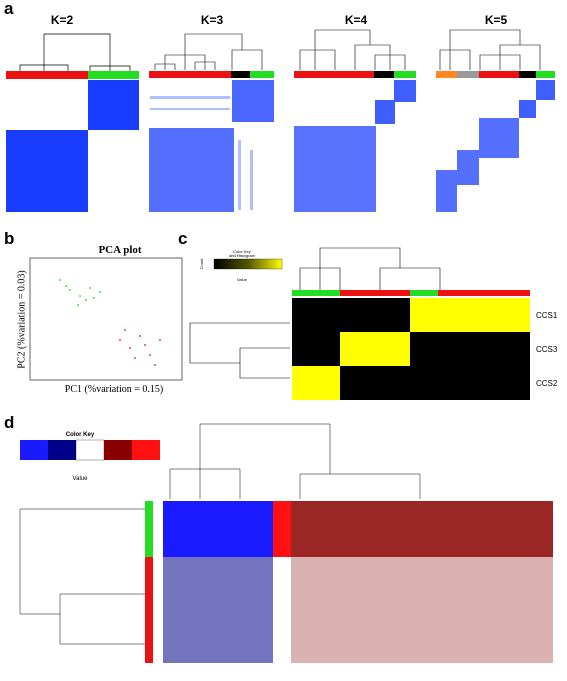 The image size is (567, 681). What do you see at coordinates (242, 251) in the screenshot?
I see `c-key-title: Color Key` at bounding box center [242, 251].